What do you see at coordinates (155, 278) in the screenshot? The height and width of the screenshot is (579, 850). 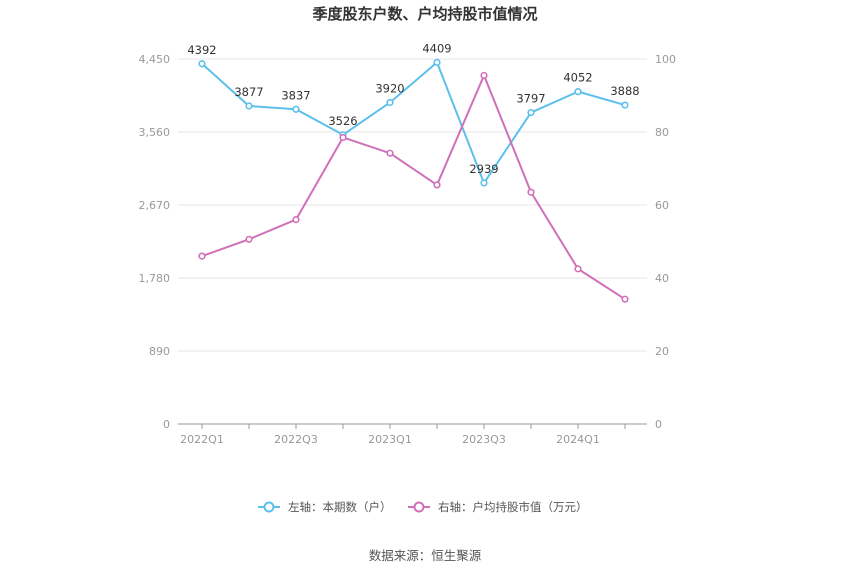 I see `left-axis-tick-label: 1,780` at bounding box center [155, 278].